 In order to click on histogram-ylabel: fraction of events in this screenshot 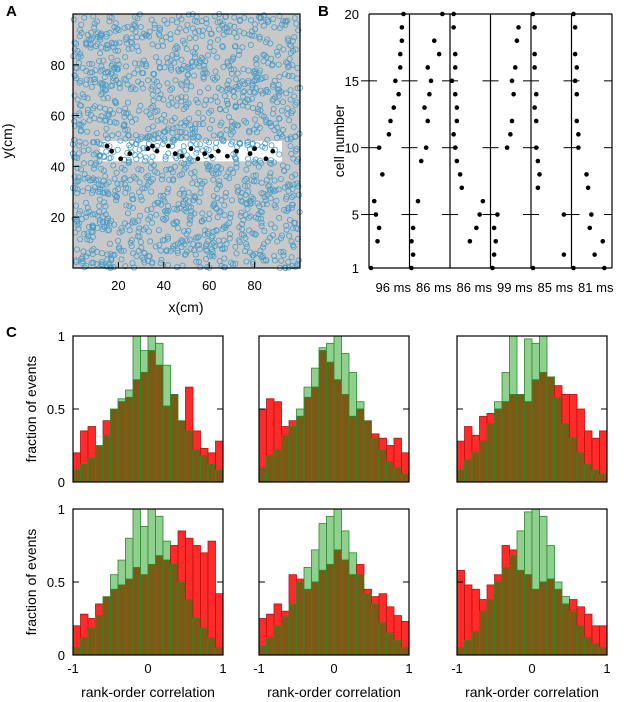, I will do `click(31, 582)`.